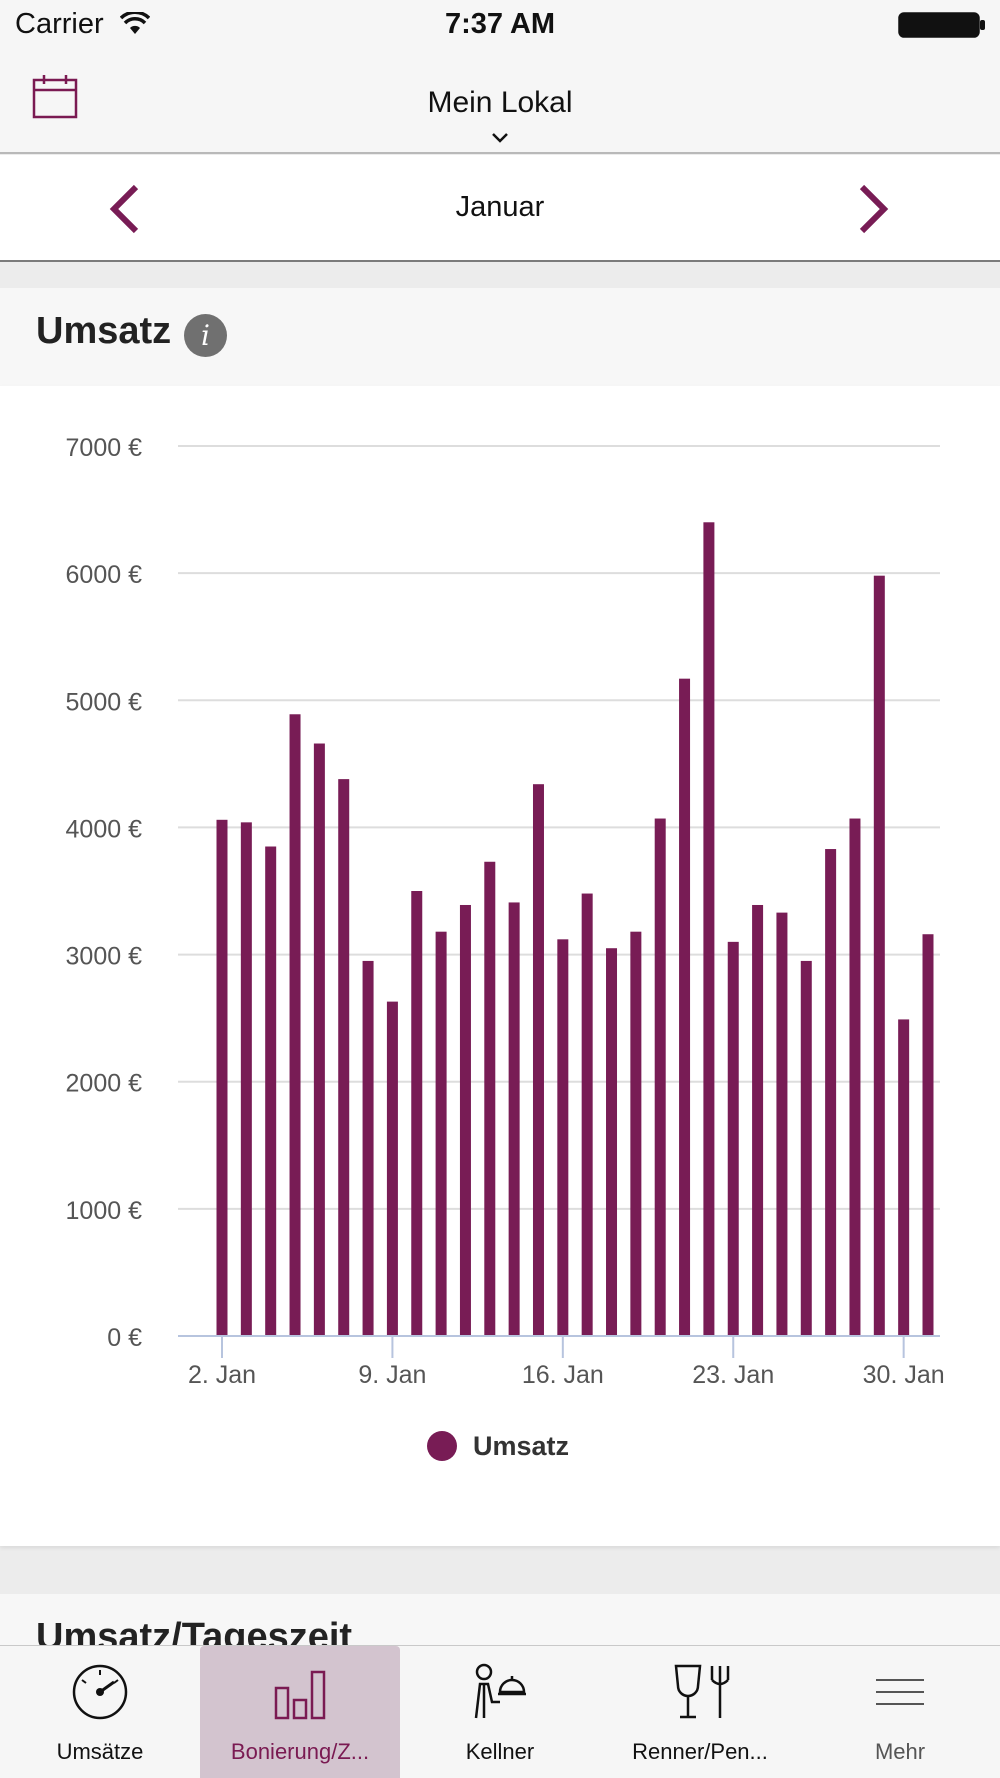 This screenshot has height=1778, width=1000. What do you see at coordinates (125, 209) in the screenshot?
I see `chevron-left-icon` at bounding box center [125, 209].